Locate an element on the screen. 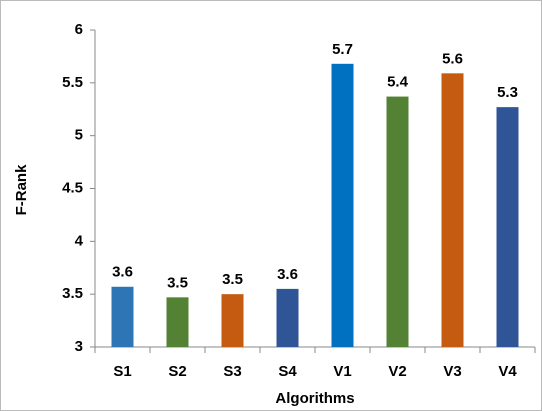 The image size is (542, 411). x-tick-label: V1 is located at coordinates (342, 371).